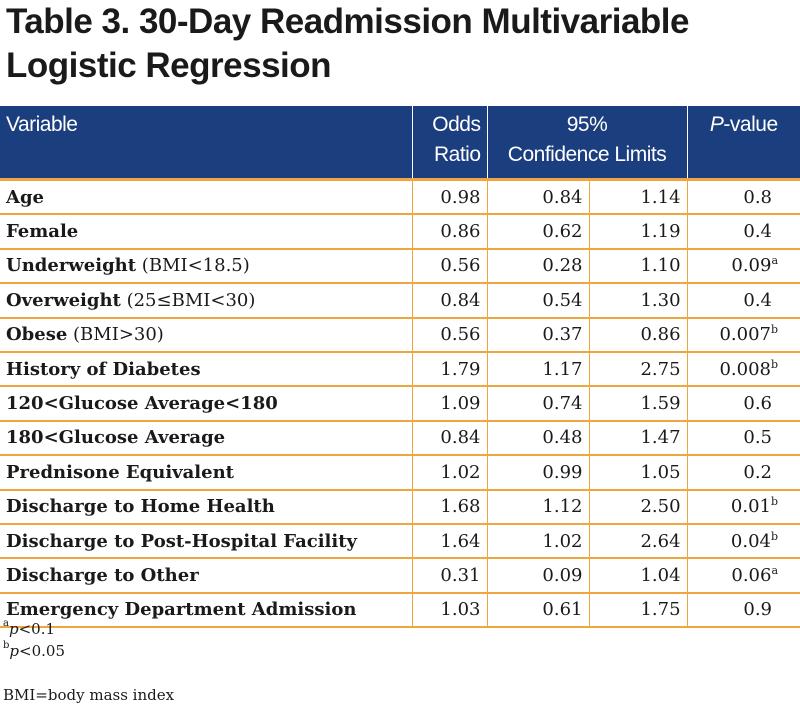 The width and height of the screenshot is (800, 711). I want to click on upper-limit-cell: 2.64, so click(638, 541).